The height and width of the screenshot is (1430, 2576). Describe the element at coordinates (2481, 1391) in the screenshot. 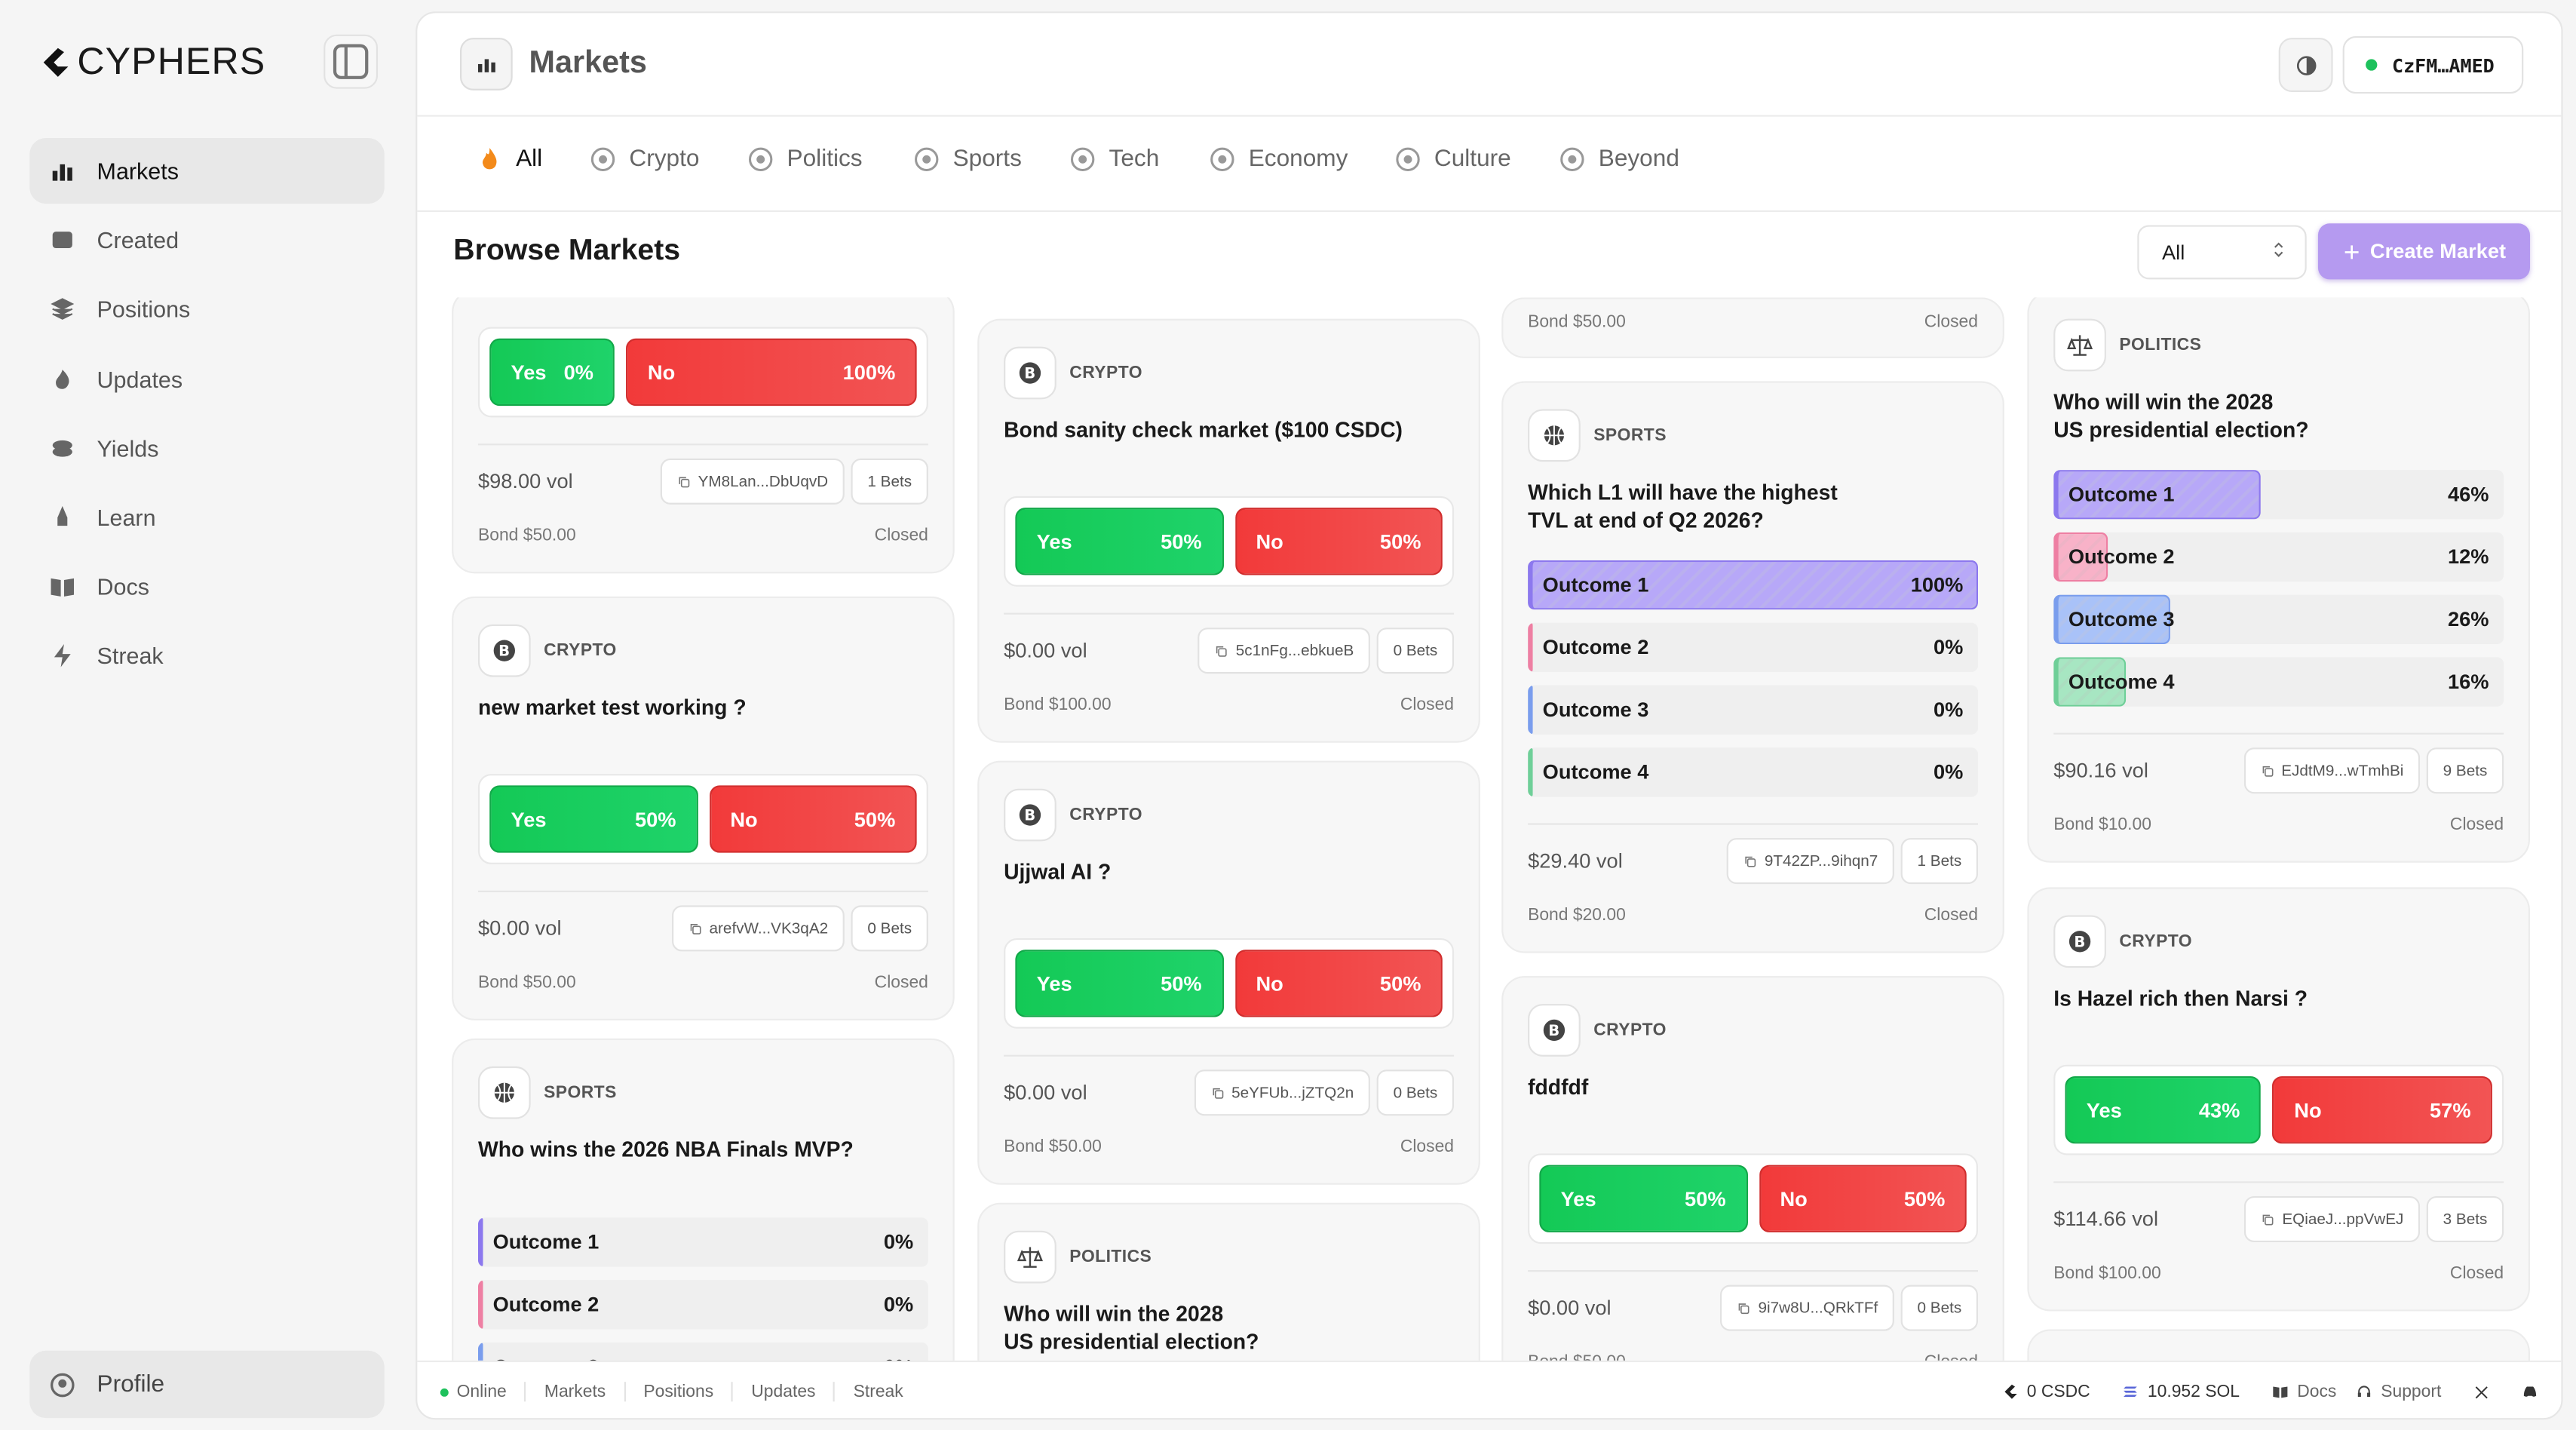

I see `x-link` at that location.